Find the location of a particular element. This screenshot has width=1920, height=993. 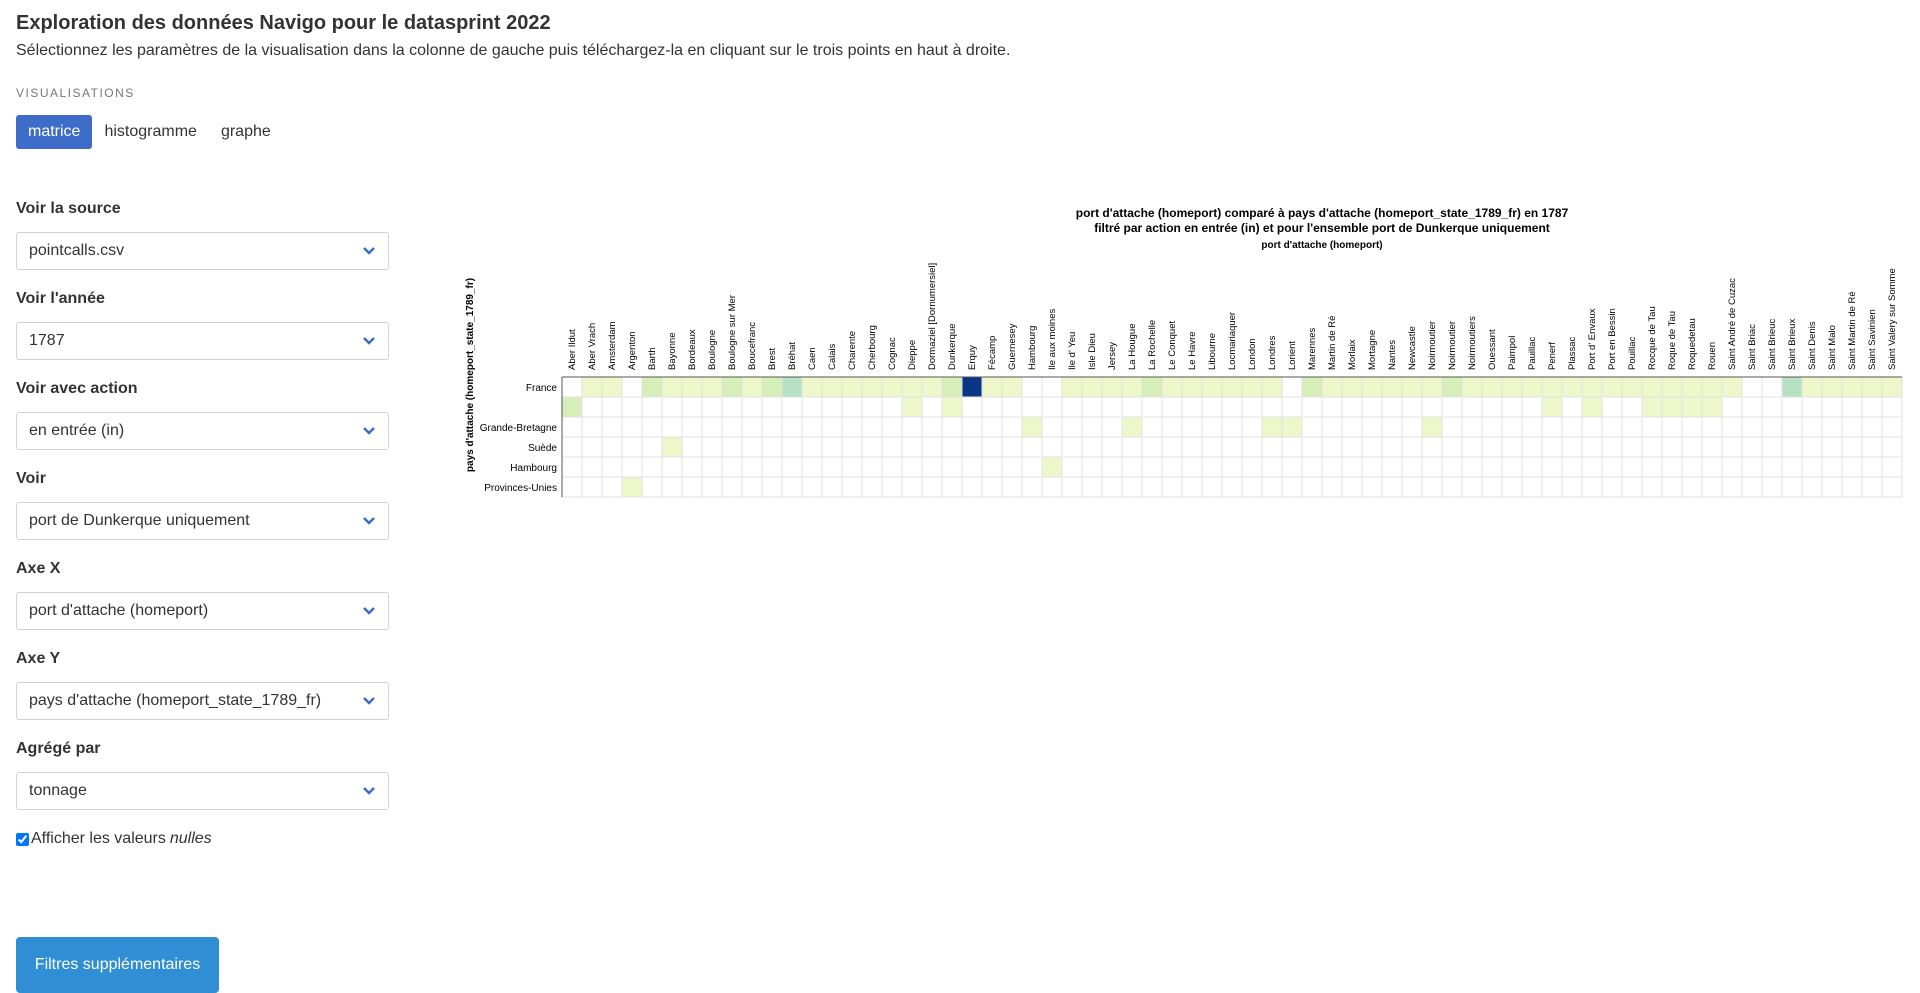

action-select: en entrée (in) is located at coordinates (202, 431).